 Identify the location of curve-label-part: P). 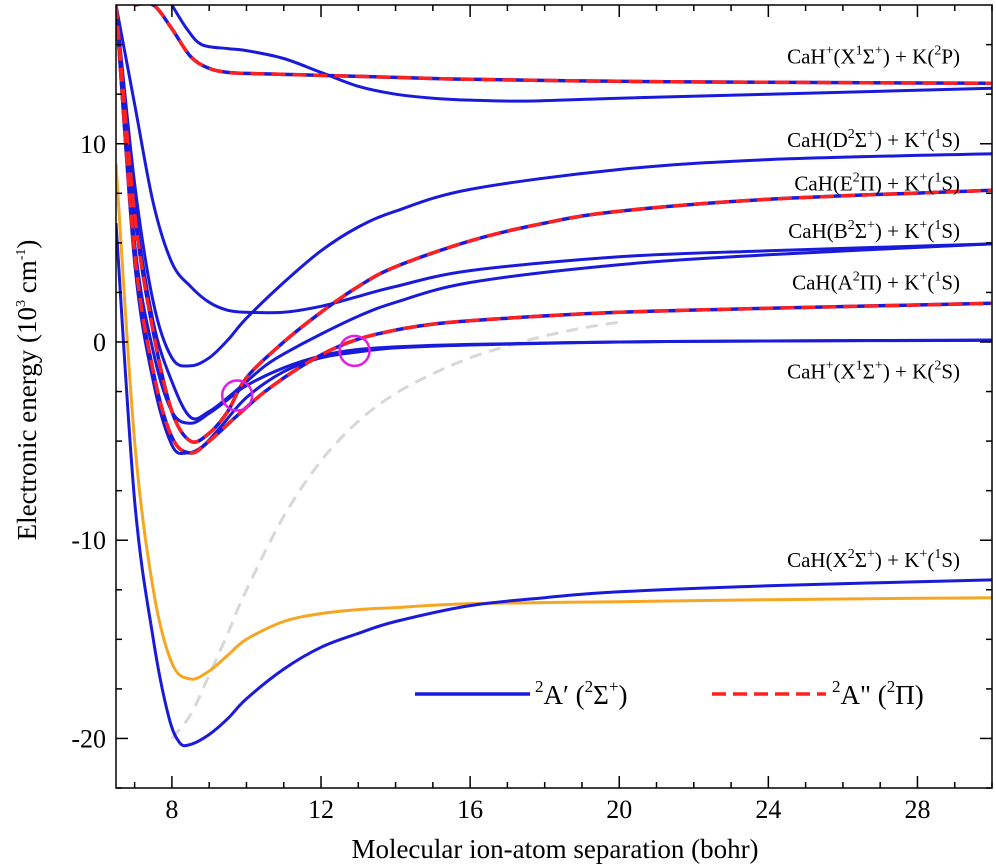
(950, 57).